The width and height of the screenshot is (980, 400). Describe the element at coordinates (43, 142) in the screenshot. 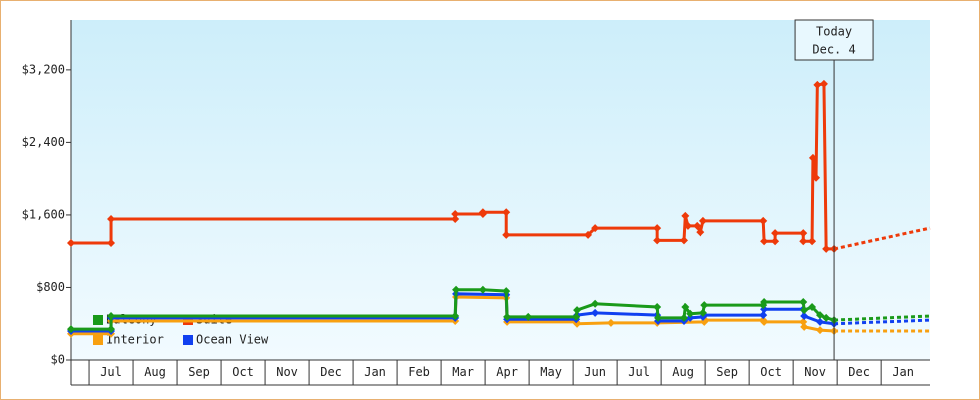

I see `y-tick-label: $2,400` at that location.